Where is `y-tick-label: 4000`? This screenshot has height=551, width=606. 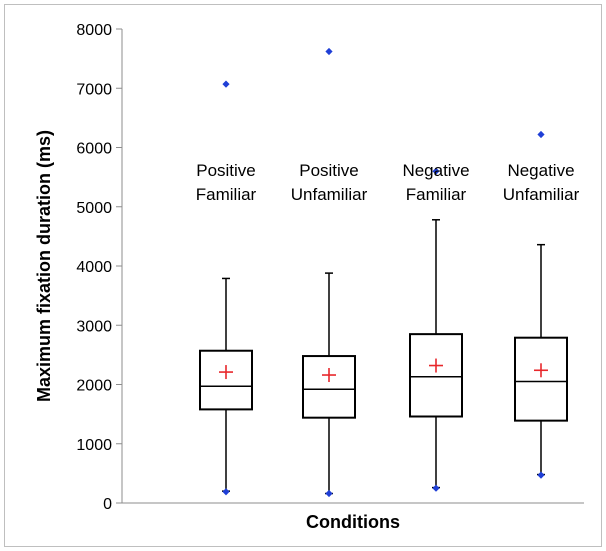
y-tick-label: 4000 is located at coordinates (94, 267).